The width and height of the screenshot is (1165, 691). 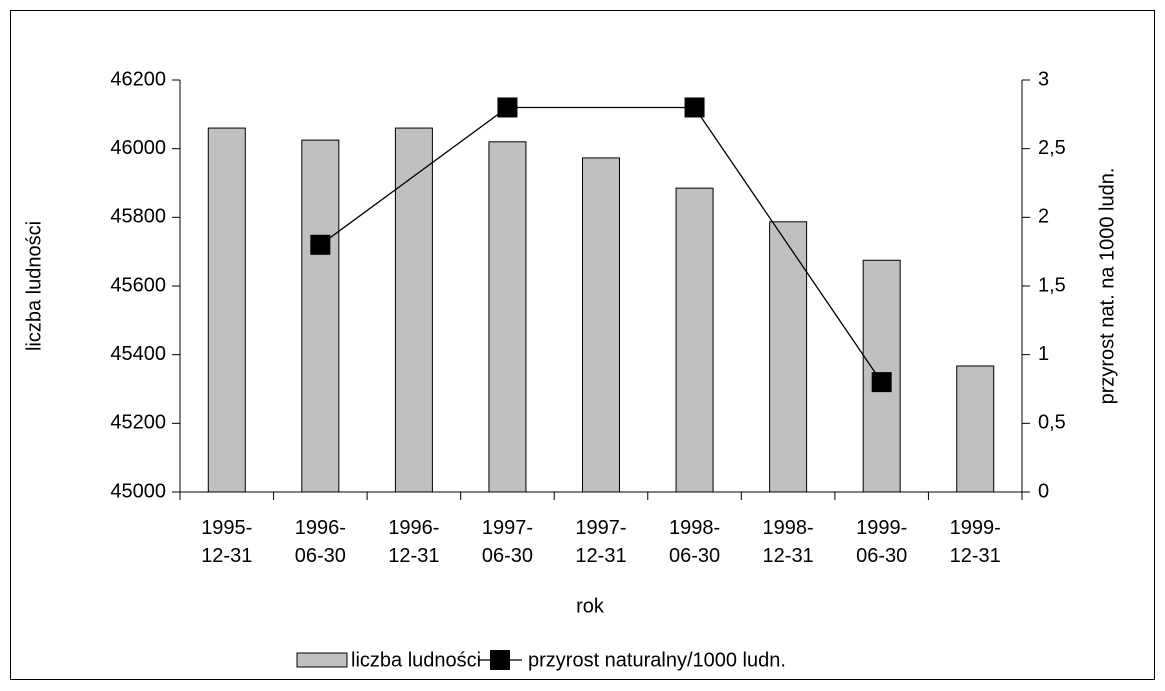 I want to click on y2-tick-label: 2,5, so click(x=1052, y=148).